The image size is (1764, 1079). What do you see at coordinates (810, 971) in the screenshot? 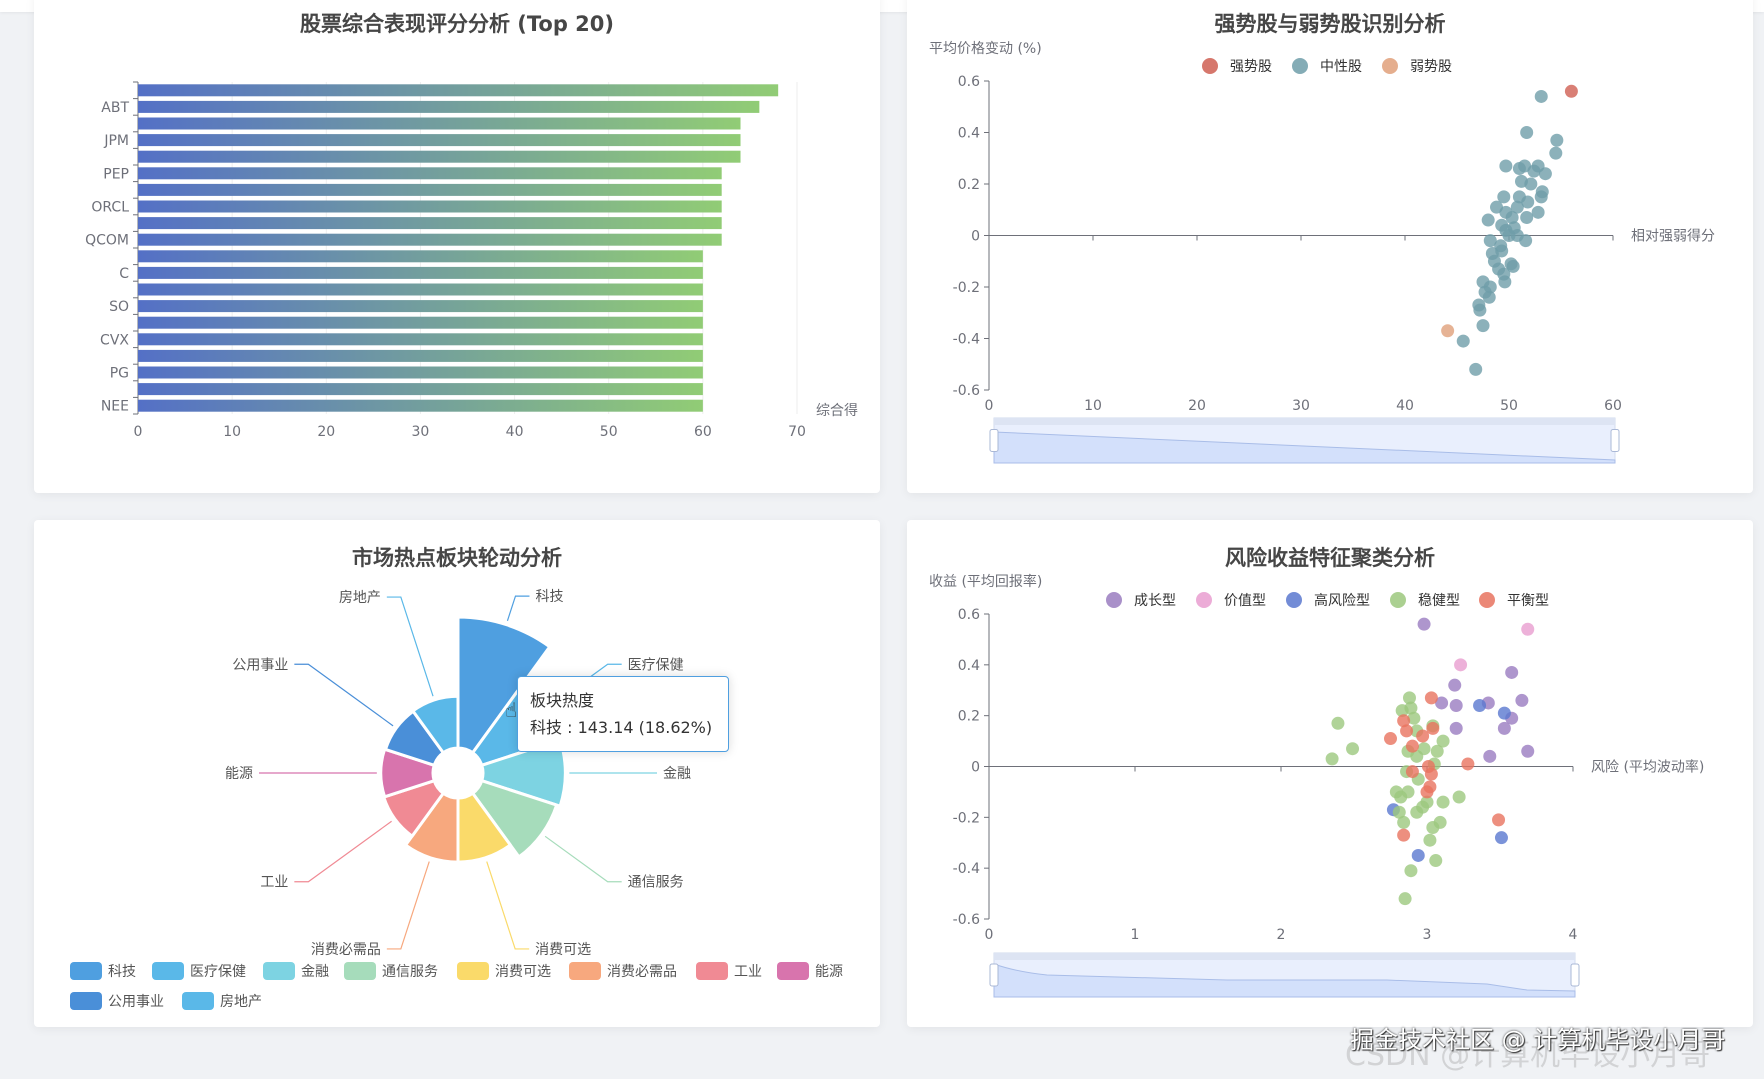
I see `legend-item: 能源` at bounding box center [810, 971].